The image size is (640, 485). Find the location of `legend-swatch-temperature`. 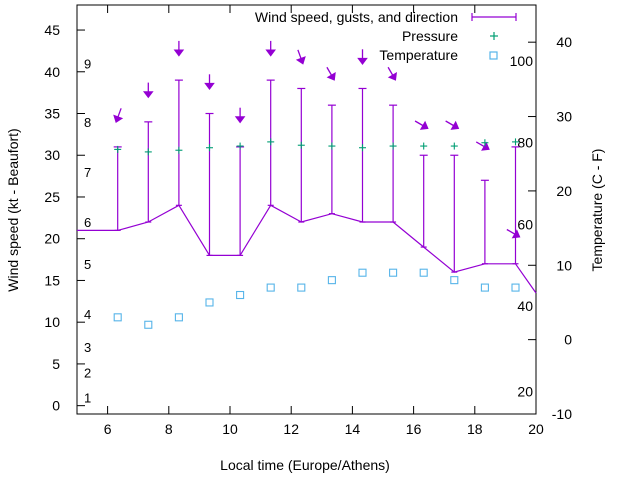

legend-swatch-temperature is located at coordinates (493, 55).